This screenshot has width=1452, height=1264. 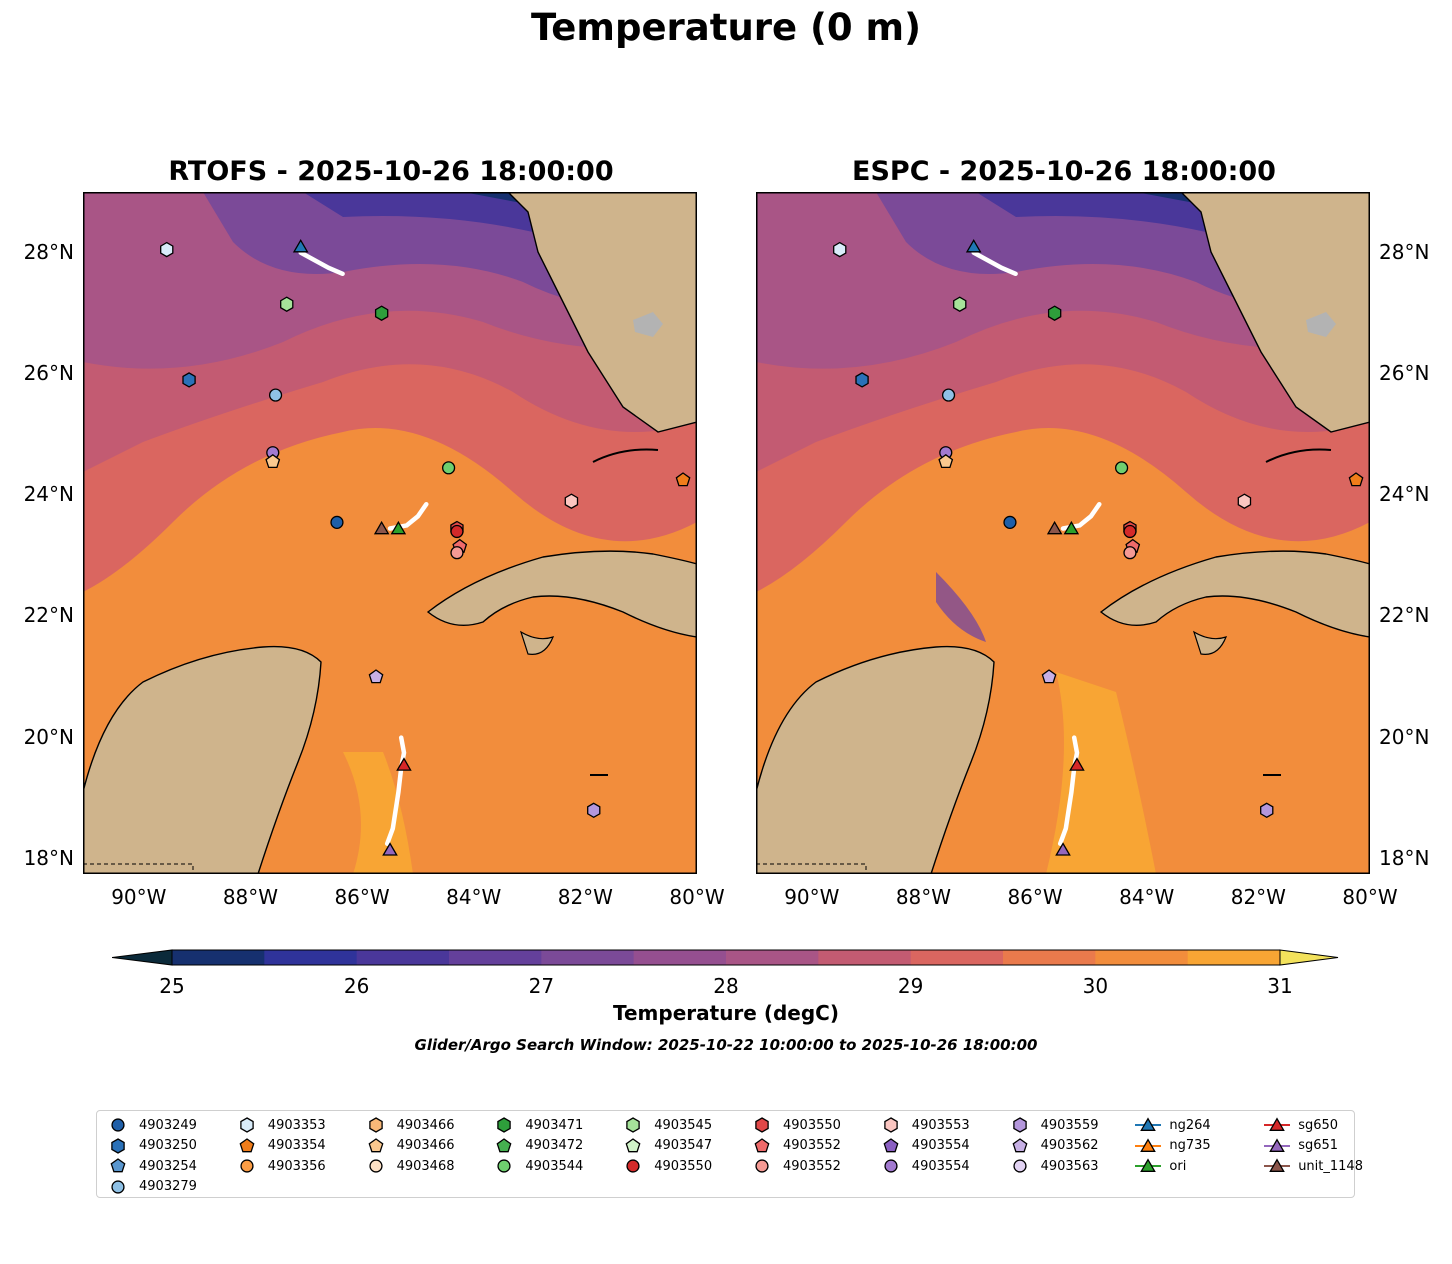 What do you see at coordinates (150, 1166) in the screenshot?
I see `legend-item: 4903254` at bounding box center [150, 1166].